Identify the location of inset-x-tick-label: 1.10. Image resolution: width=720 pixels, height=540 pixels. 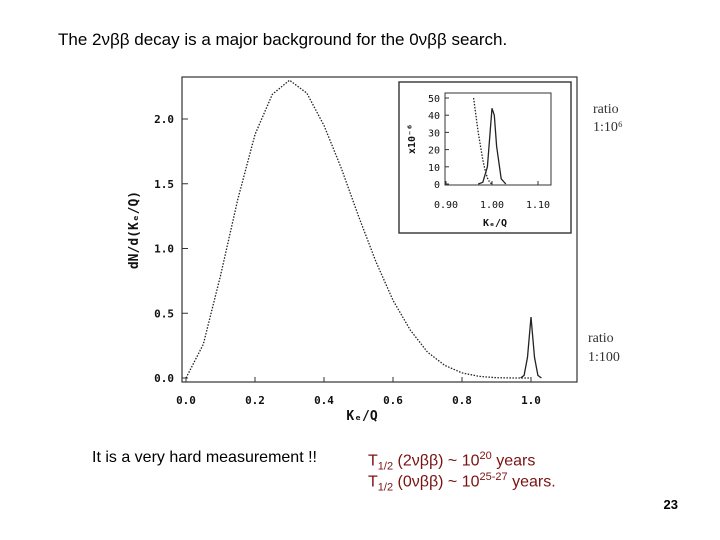
(538, 205).